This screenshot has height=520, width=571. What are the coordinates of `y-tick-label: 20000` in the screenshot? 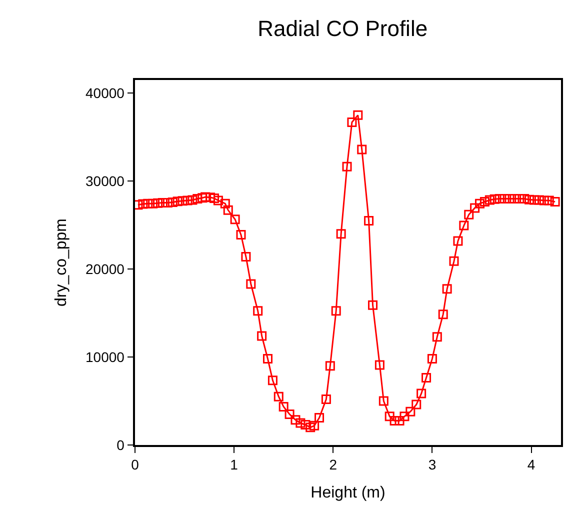 It's located at (105, 269).